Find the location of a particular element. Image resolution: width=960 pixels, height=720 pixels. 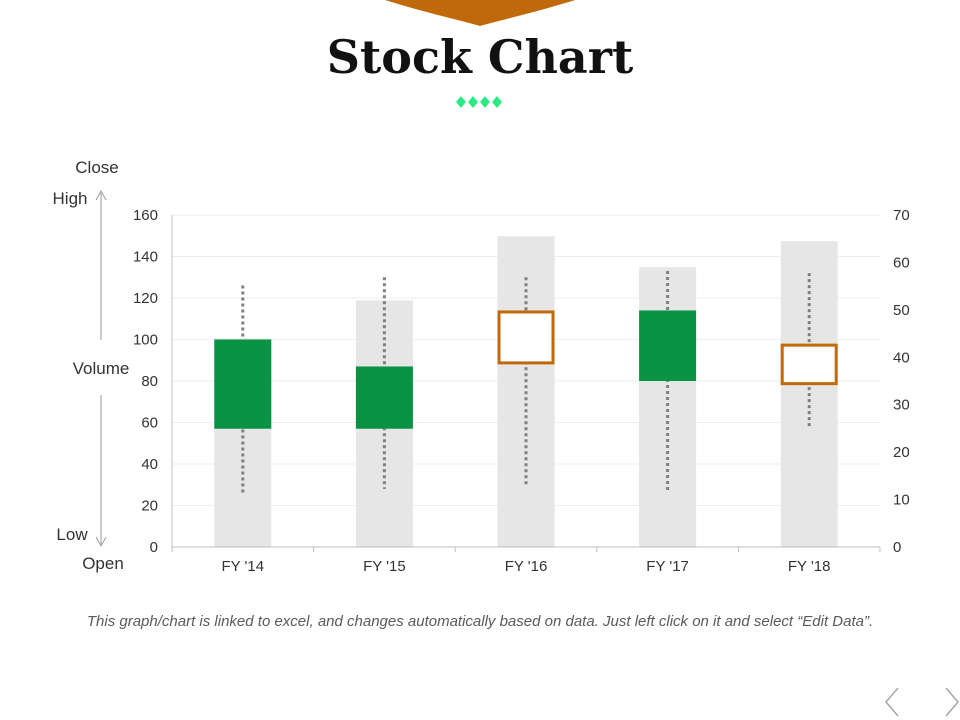

previous-slide-chevron-icon is located at coordinates (893, 702).